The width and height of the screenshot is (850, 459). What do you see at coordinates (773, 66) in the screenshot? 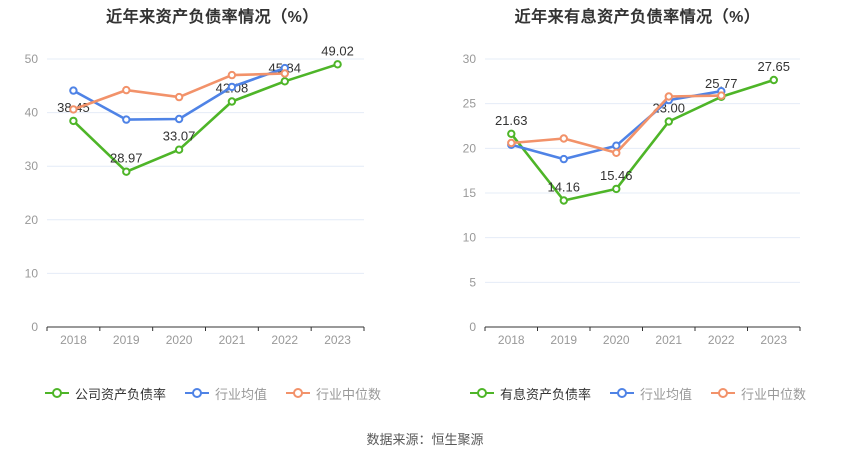
I see `data-point-label: 27.65` at bounding box center [773, 66].